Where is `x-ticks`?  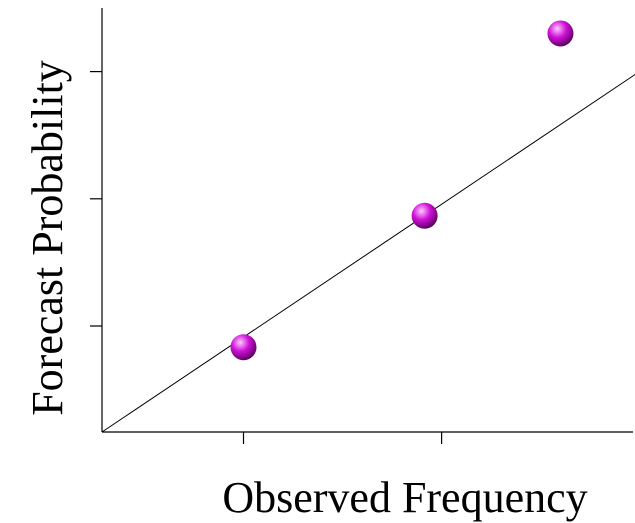 x-ticks is located at coordinates (342, 438).